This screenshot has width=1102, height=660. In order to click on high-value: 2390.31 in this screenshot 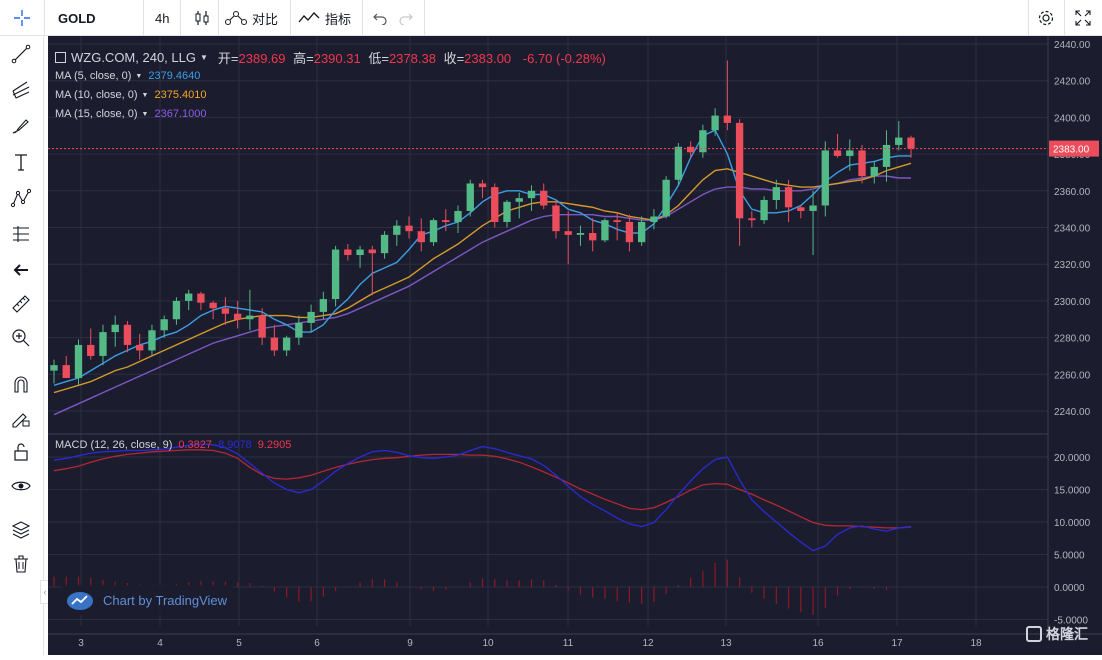, I will do `click(337, 58)`.